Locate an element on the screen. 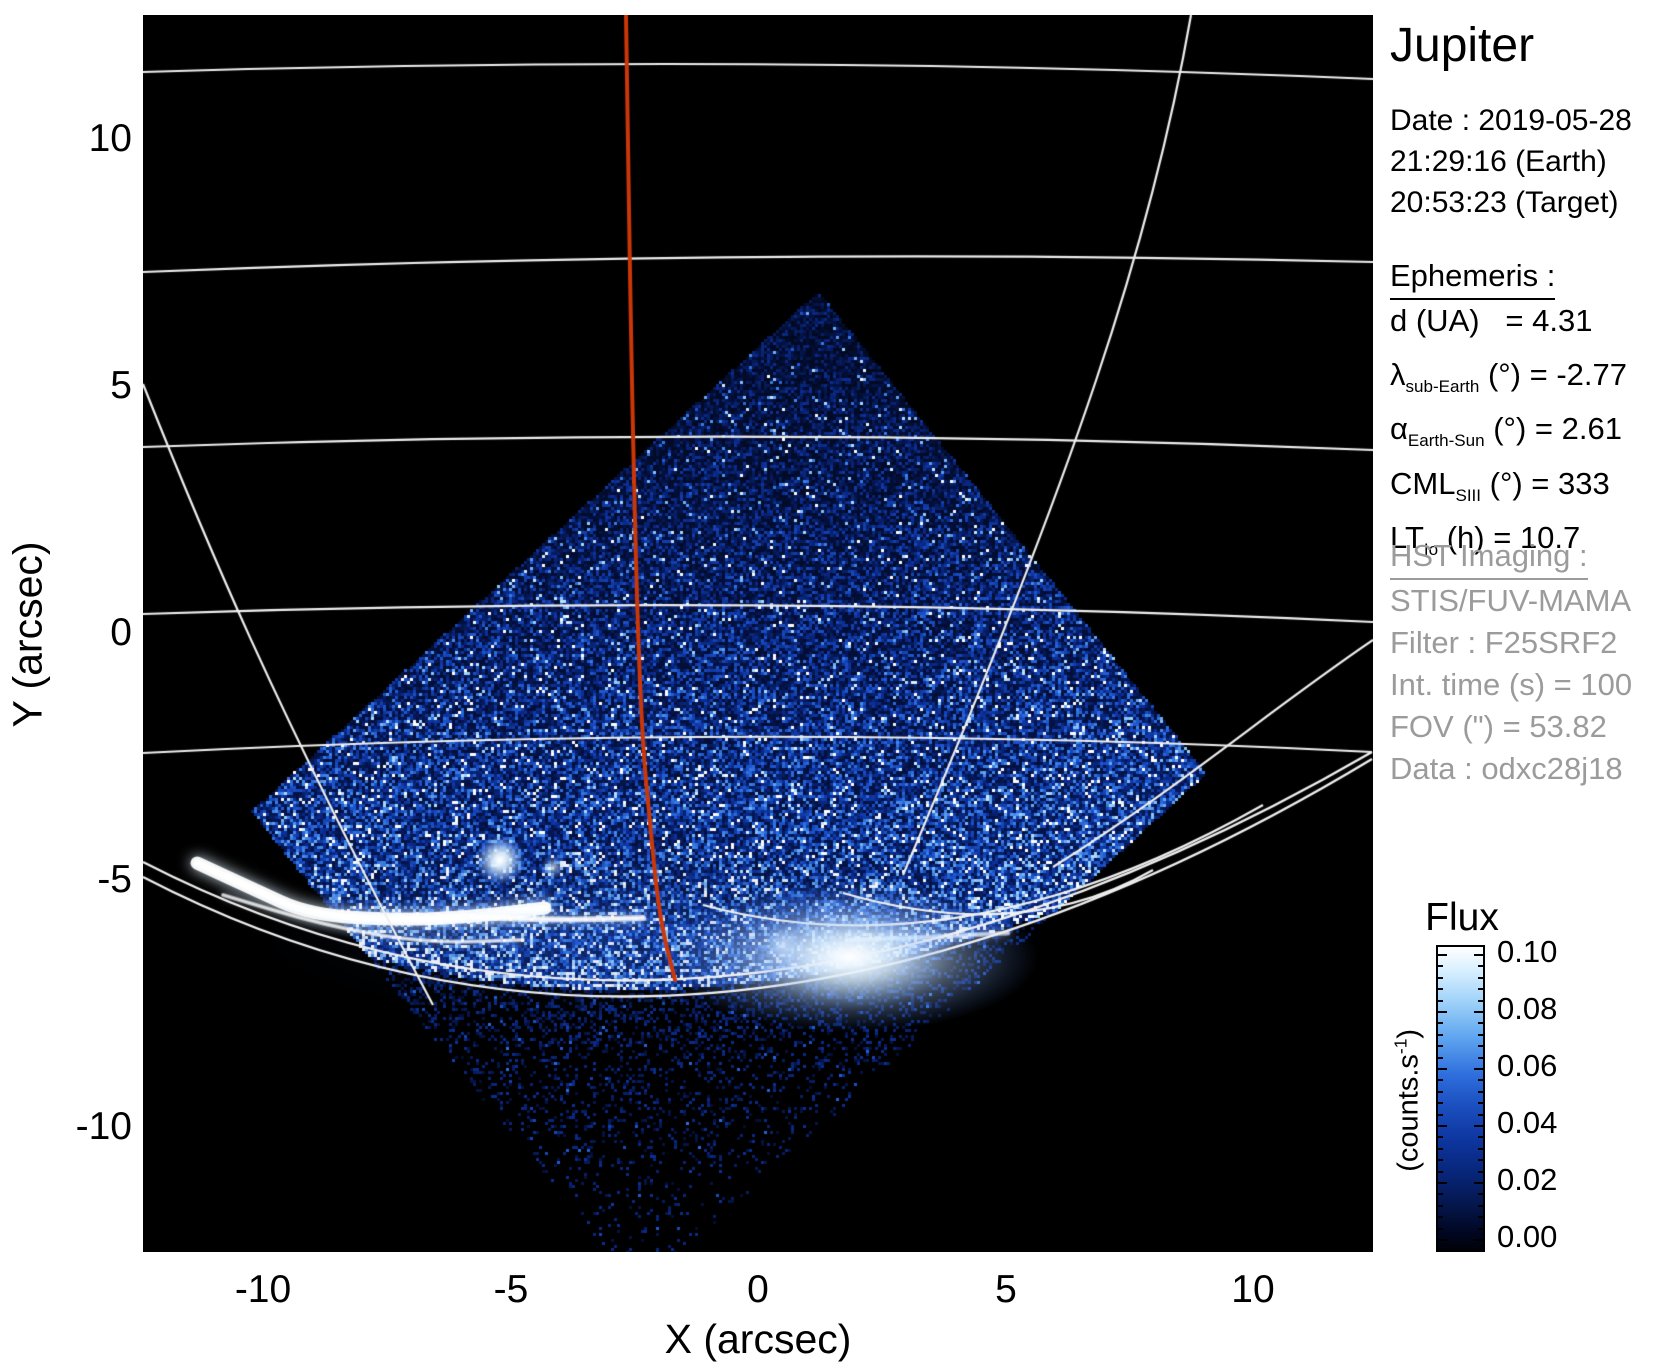 The width and height of the screenshot is (1676, 1367). colorbar-title: Flux is located at coordinates (1462, 917).